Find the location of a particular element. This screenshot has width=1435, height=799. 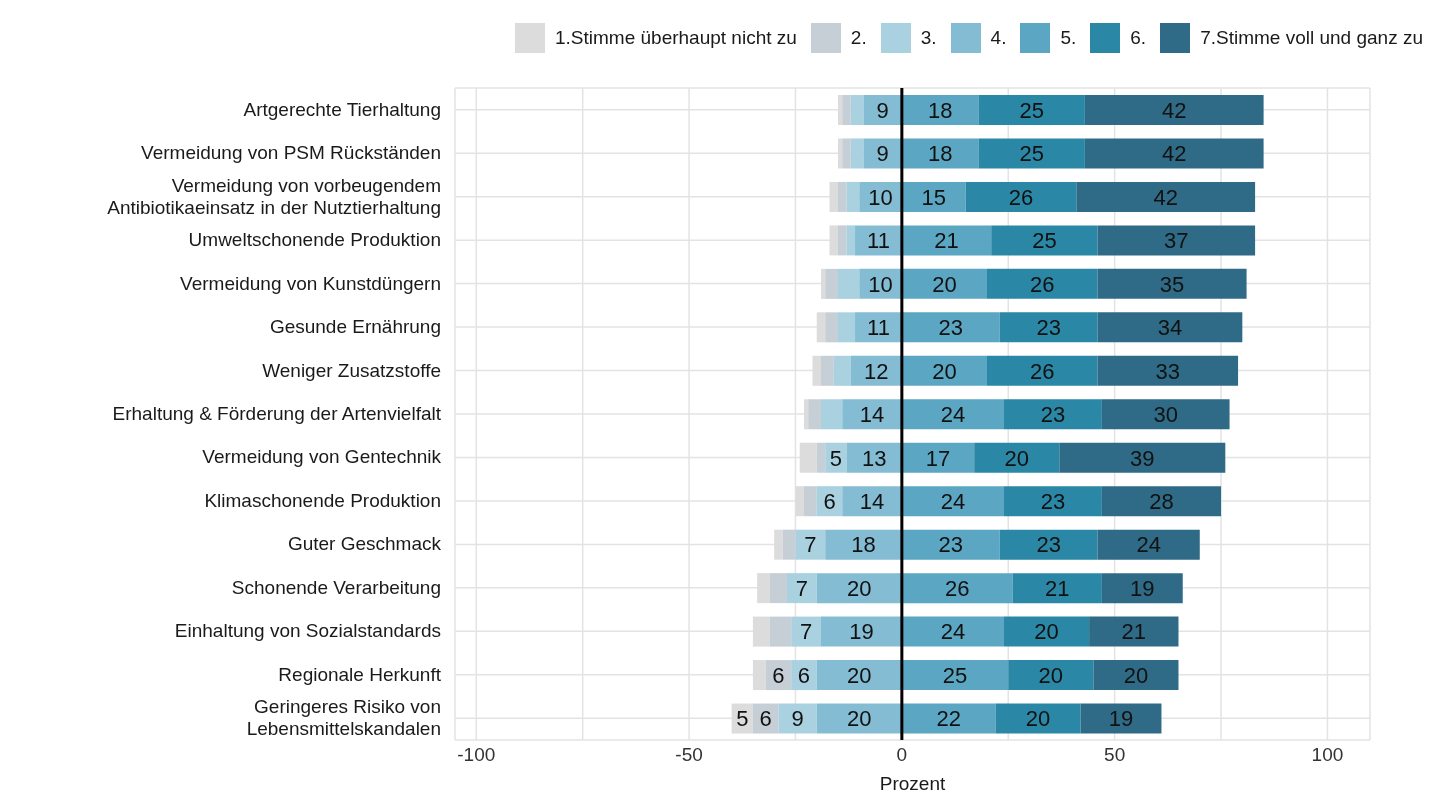

x-tick-label: -50 is located at coordinates (689, 755).